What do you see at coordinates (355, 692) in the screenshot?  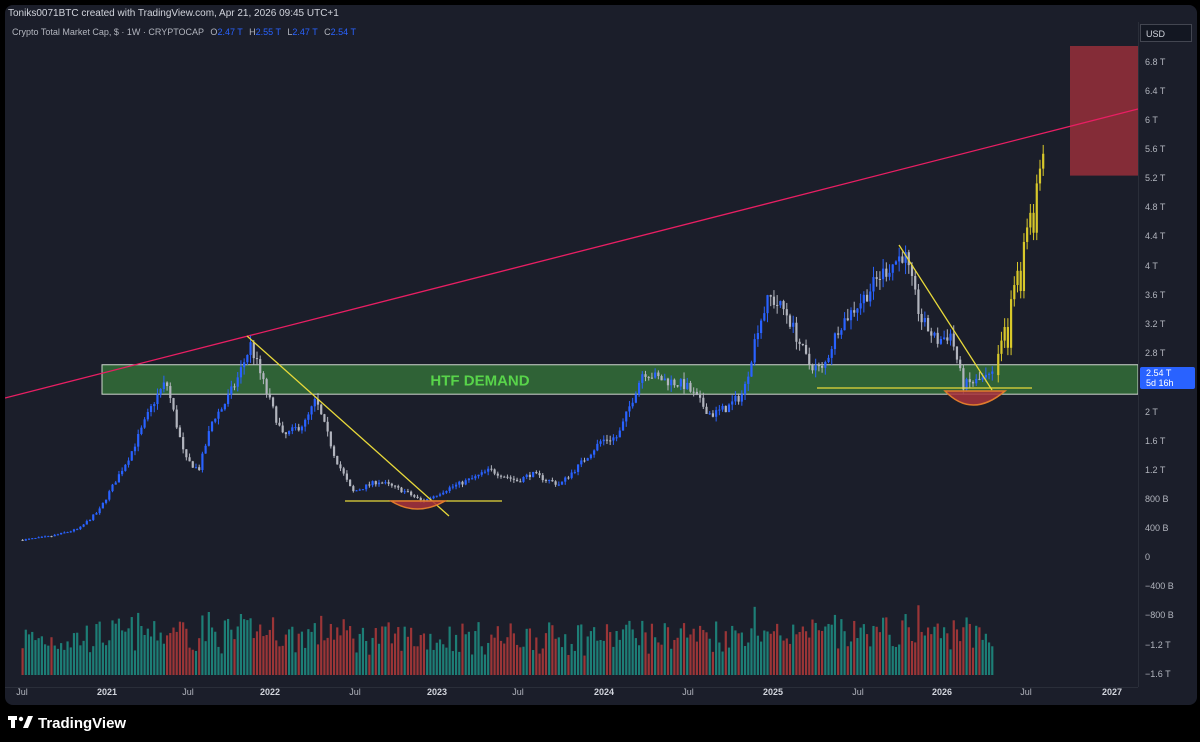 I see `time-tick: Jul` at bounding box center [355, 692].